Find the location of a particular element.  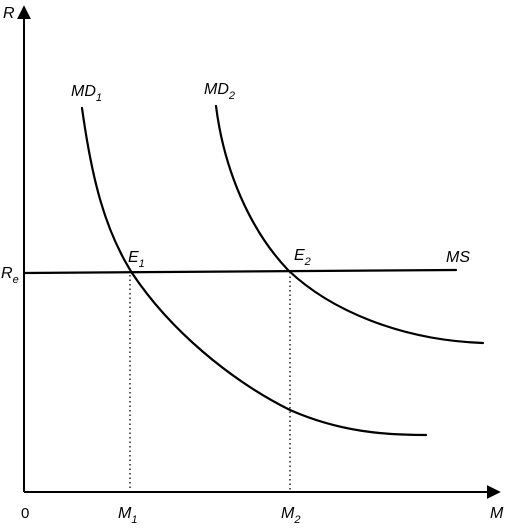

md1-label-sub: 1 is located at coordinates (99, 98).